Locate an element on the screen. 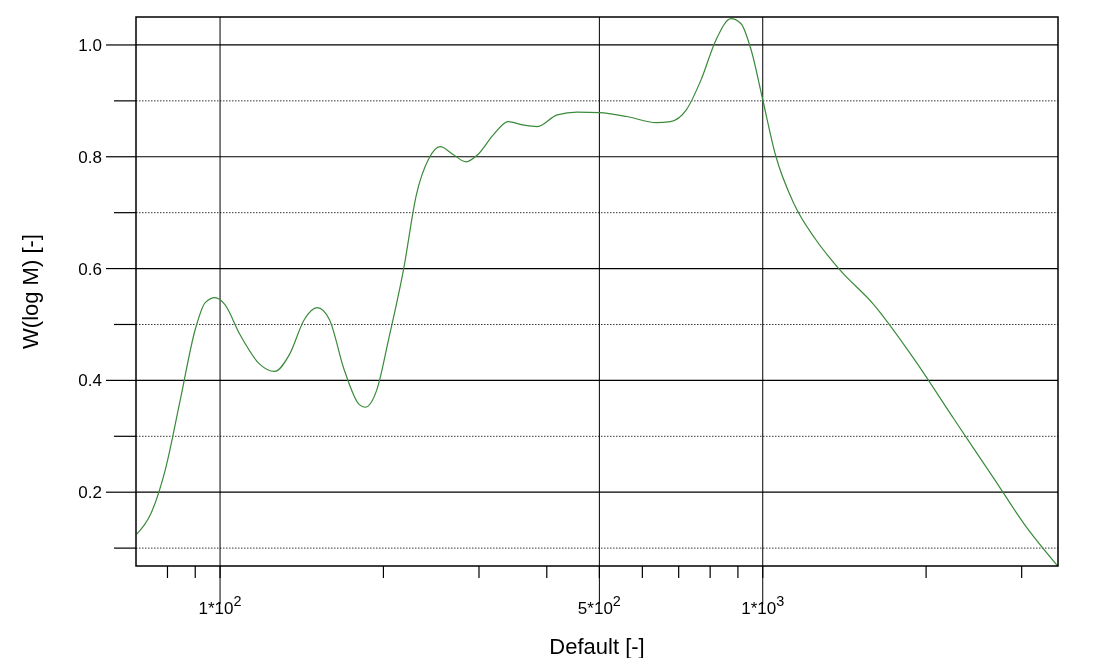 This screenshot has height=667, width=1096. x-tick-label: 1*10$^{2}$ is located at coordinates (220, 605).